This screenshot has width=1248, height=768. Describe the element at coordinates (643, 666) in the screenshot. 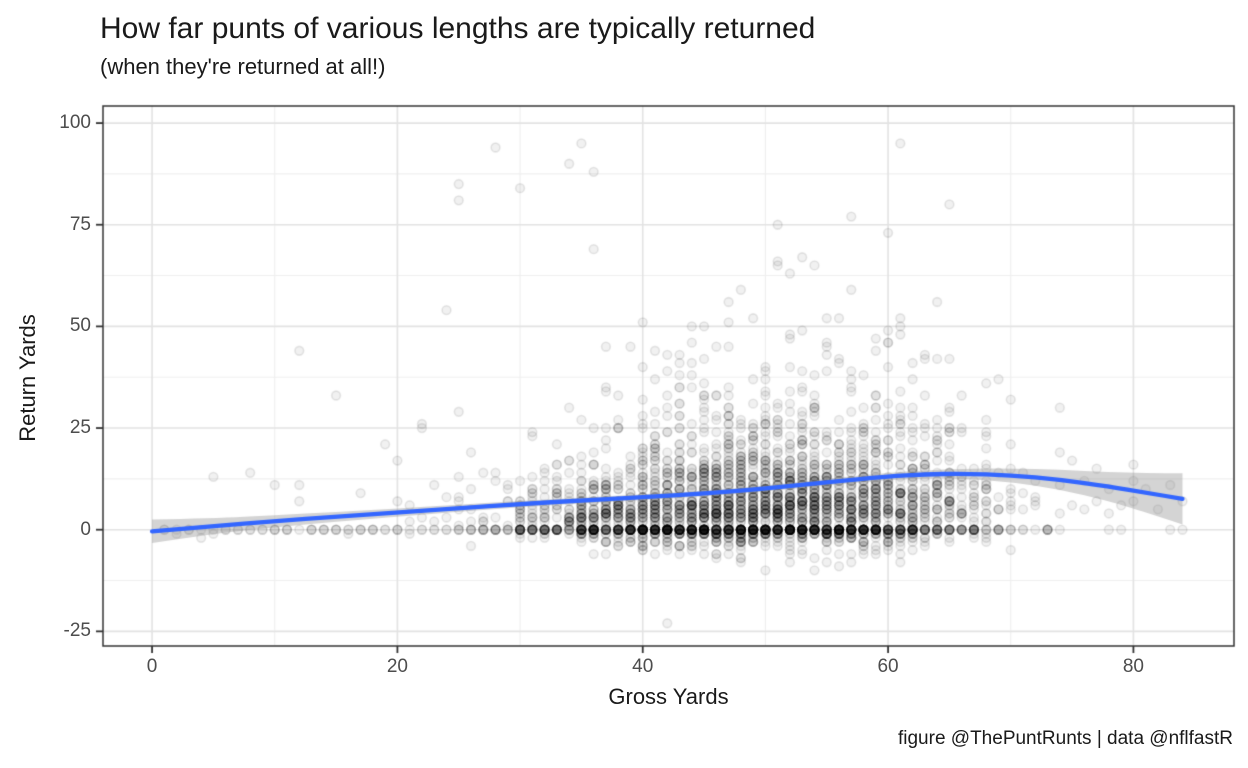

I see `x-tick-label: 40` at that location.